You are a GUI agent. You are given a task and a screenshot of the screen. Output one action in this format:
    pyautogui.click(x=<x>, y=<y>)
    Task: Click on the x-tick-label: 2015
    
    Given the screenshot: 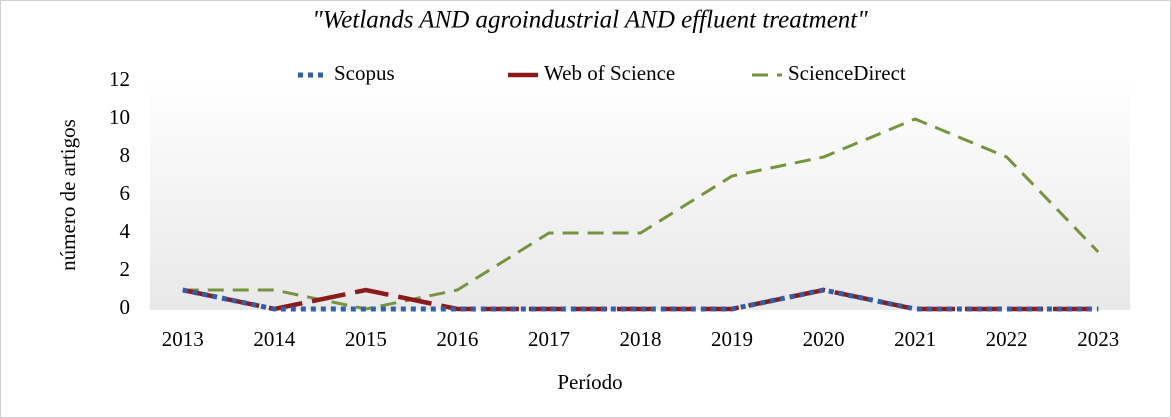 What is the action you would take?
    pyautogui.click(x=366, y=339)
    